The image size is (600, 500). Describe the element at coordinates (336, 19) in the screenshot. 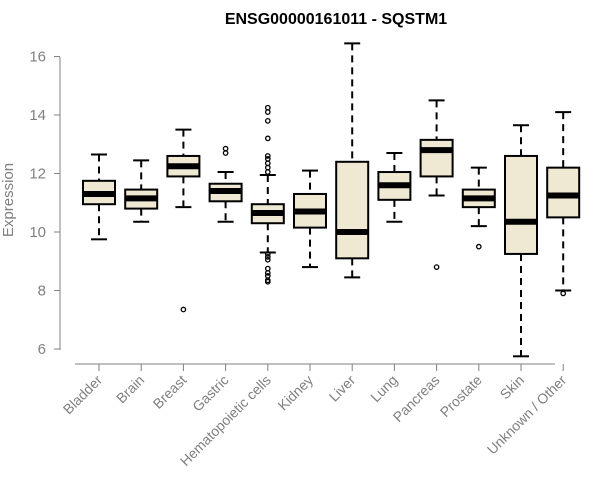

I see `chart-title: ENSG00000161011 - SQSTM1` at that location.